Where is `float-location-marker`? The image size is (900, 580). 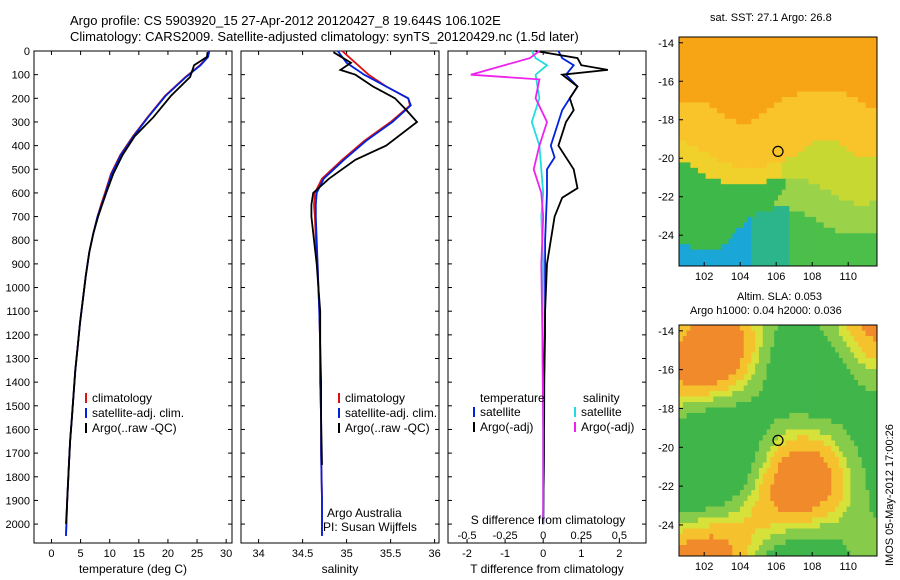 float-location-marker is located at coordinates (778, 440).